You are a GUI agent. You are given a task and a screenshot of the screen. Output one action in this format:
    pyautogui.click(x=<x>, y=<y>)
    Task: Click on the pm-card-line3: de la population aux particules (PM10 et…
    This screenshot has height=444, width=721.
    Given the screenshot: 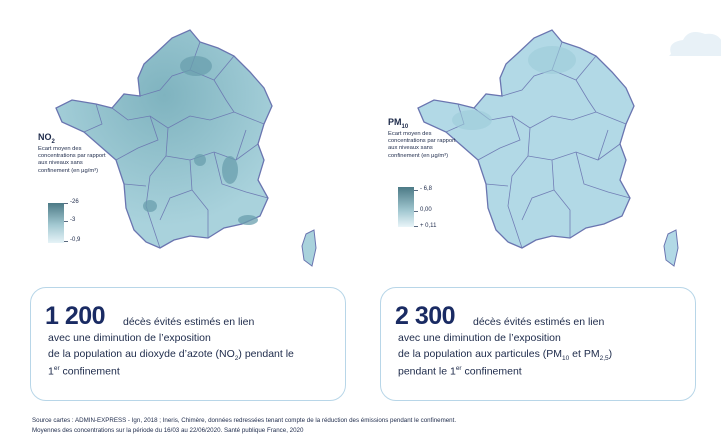 What is the action you would take?
    pyautogui.click(x=505, y=355)
    